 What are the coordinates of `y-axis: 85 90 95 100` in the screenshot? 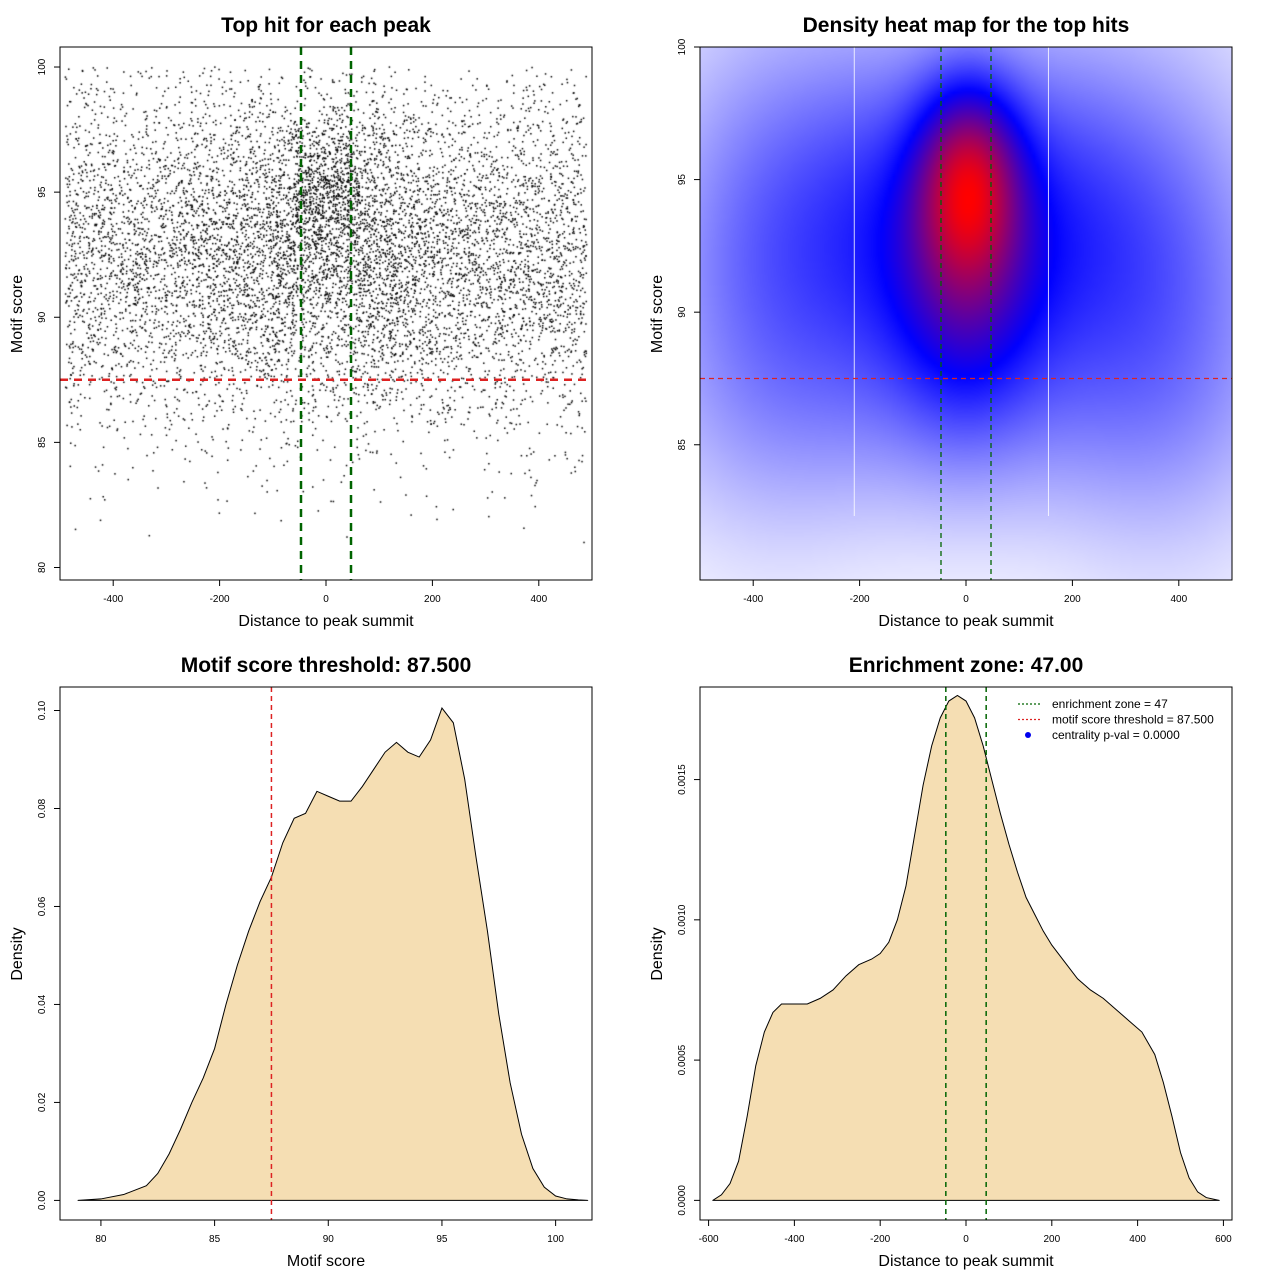 It's located at (688, 244).